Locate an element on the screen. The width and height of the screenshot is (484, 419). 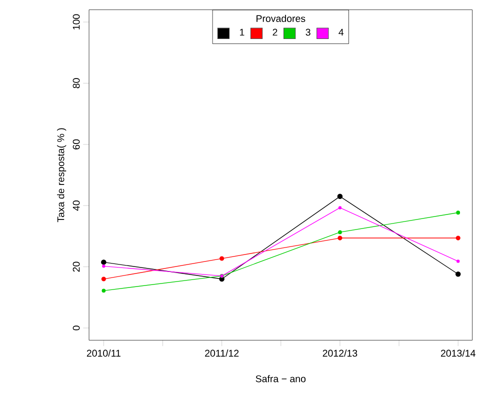
y-tick-label: 60 is located at coordinates (76, 144).